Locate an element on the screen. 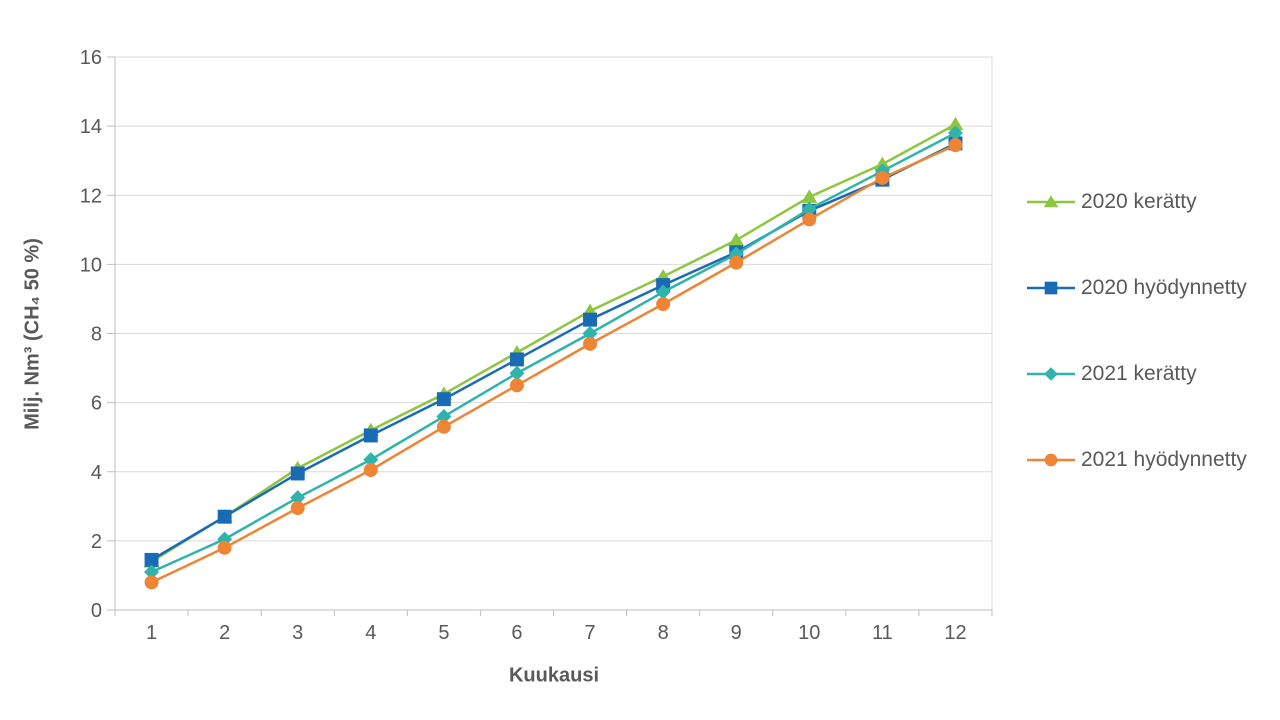 Image resolution: width=1280 pixels, height=720 pixels. x-tick-label: 1 is located at coordinates (151, 633).